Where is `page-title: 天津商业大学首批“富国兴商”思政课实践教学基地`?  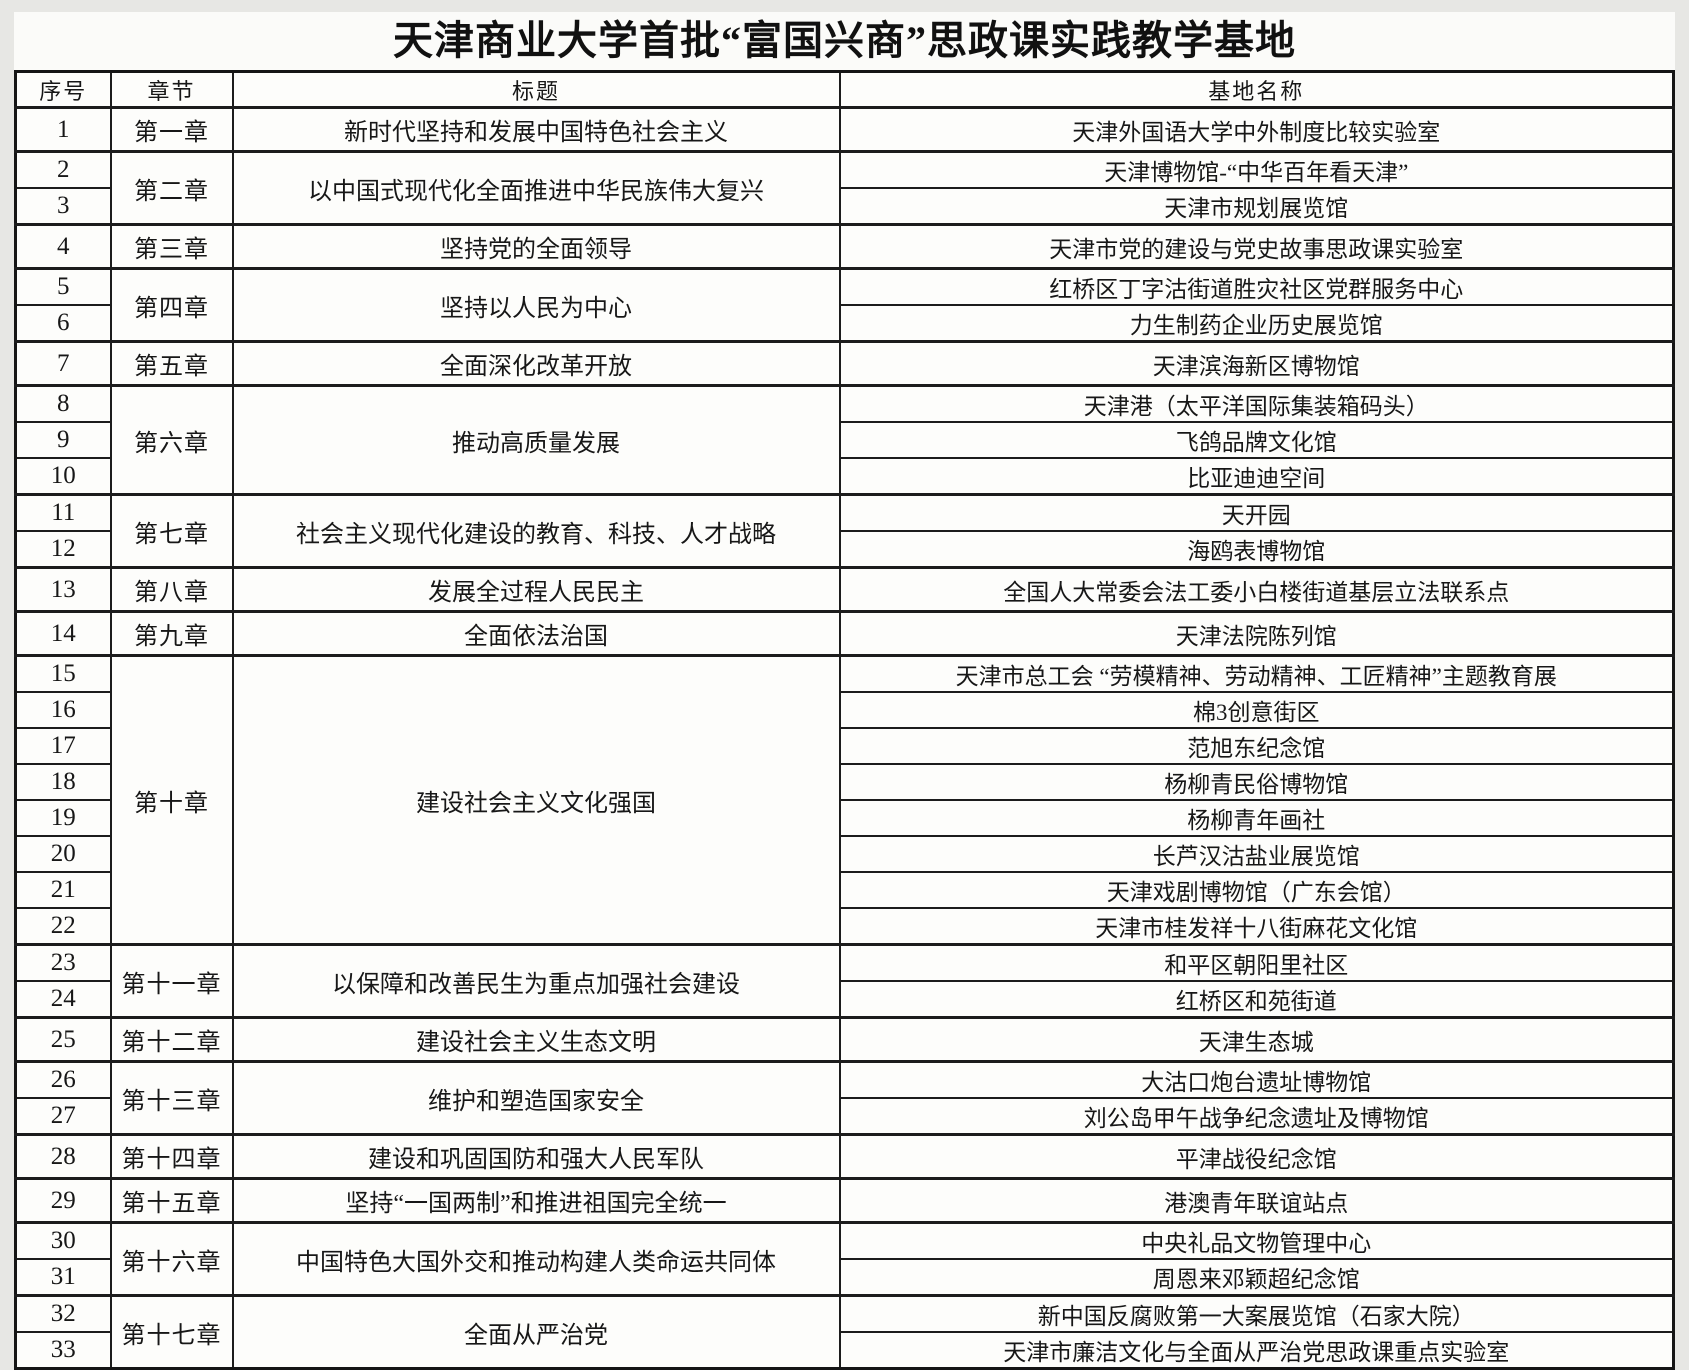 page-title: 天津商业大学首批“富国兴商”思政课实践教学基地 is located at coordinates (844, 41).